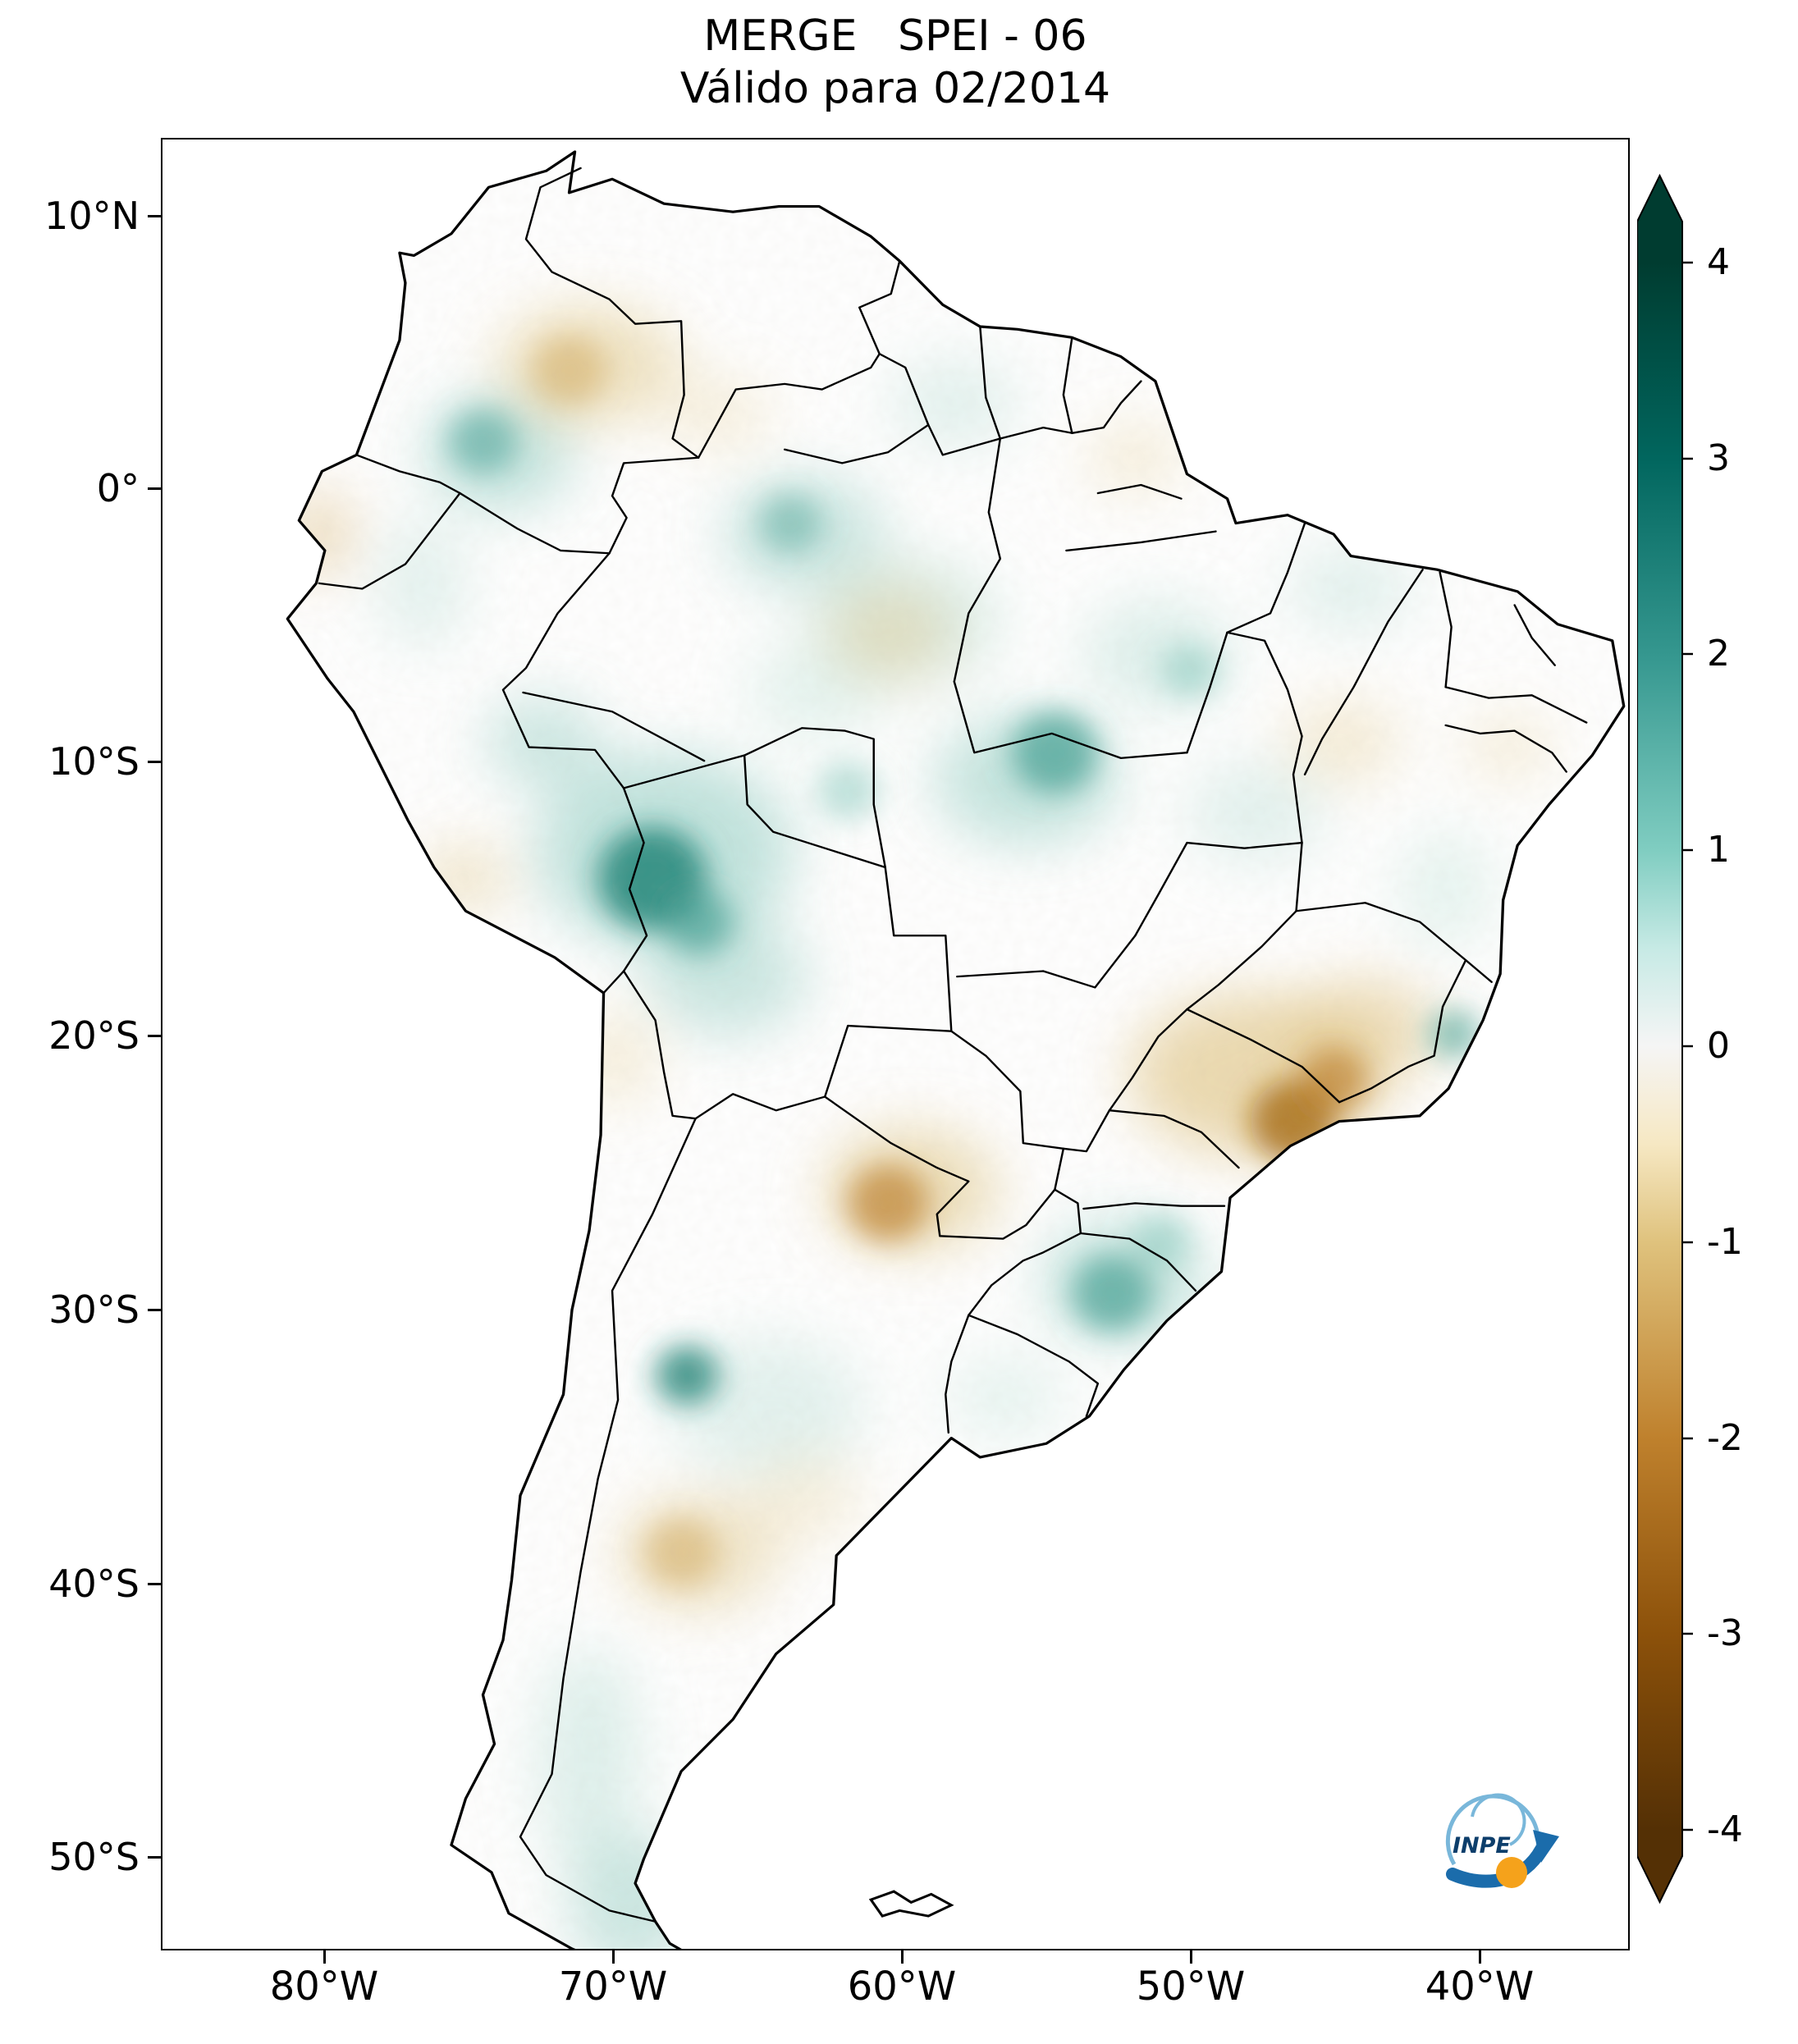  What do you see at coordinates (1718, 653) in the screenshot?
I see `colorbar-tick-label: 2` at bounding box center [1718, 653].